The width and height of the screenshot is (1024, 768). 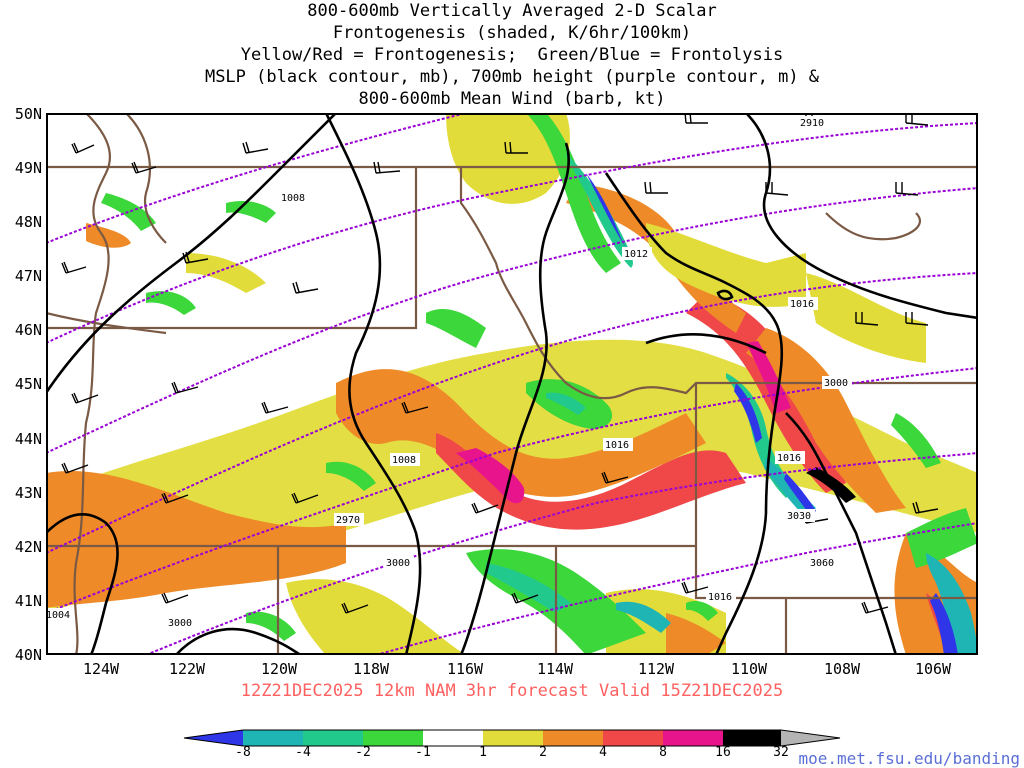 I want to click on credit-link: moe.met.fsu.edu/banding, so click(x=909, y=758).